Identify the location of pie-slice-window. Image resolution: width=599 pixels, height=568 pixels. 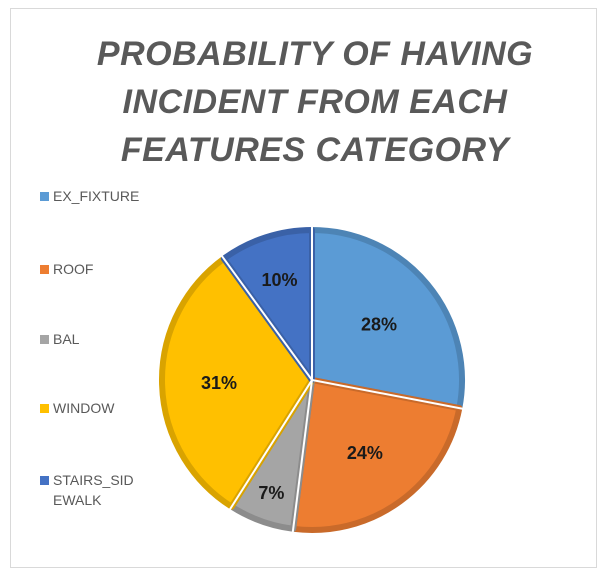
(237, 382).